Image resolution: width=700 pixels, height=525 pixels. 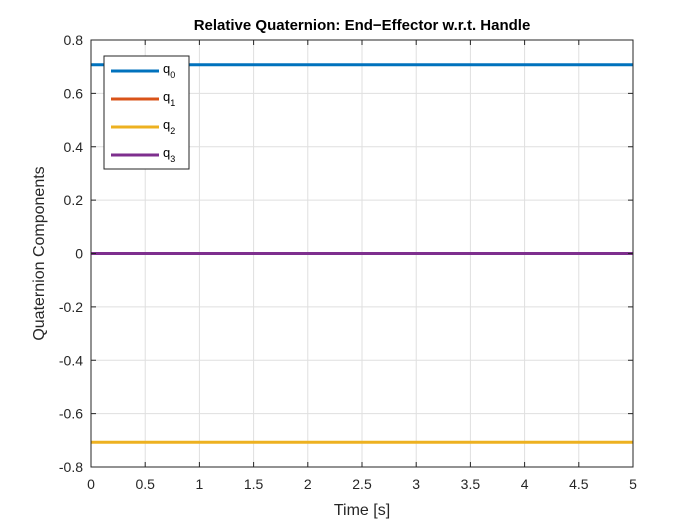 I want to click on legend-subscript: 2, so click(x=172, y=131).